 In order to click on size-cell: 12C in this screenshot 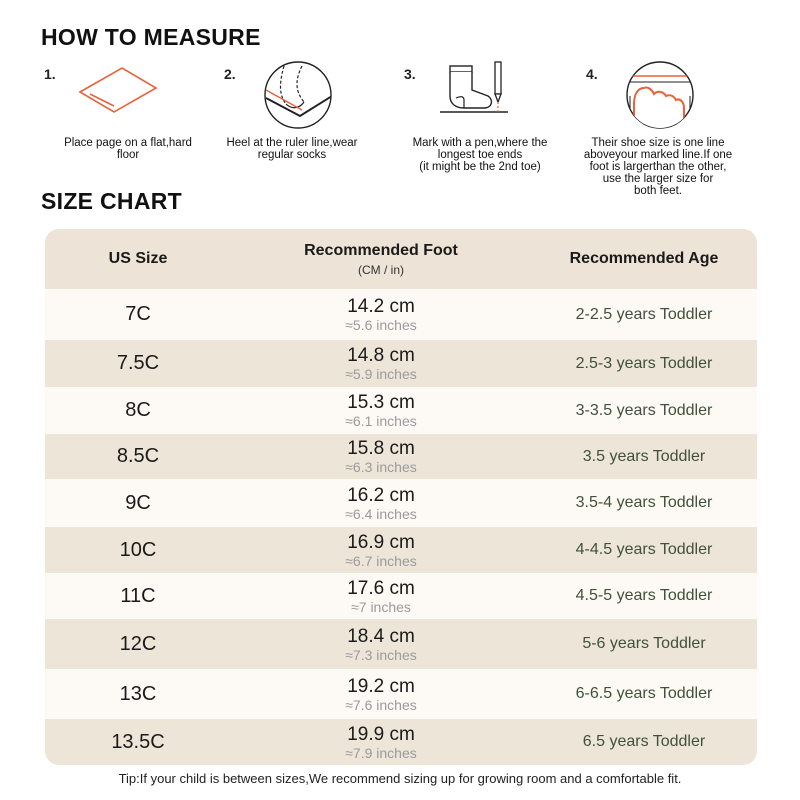, I will do `click(138, 644)`.